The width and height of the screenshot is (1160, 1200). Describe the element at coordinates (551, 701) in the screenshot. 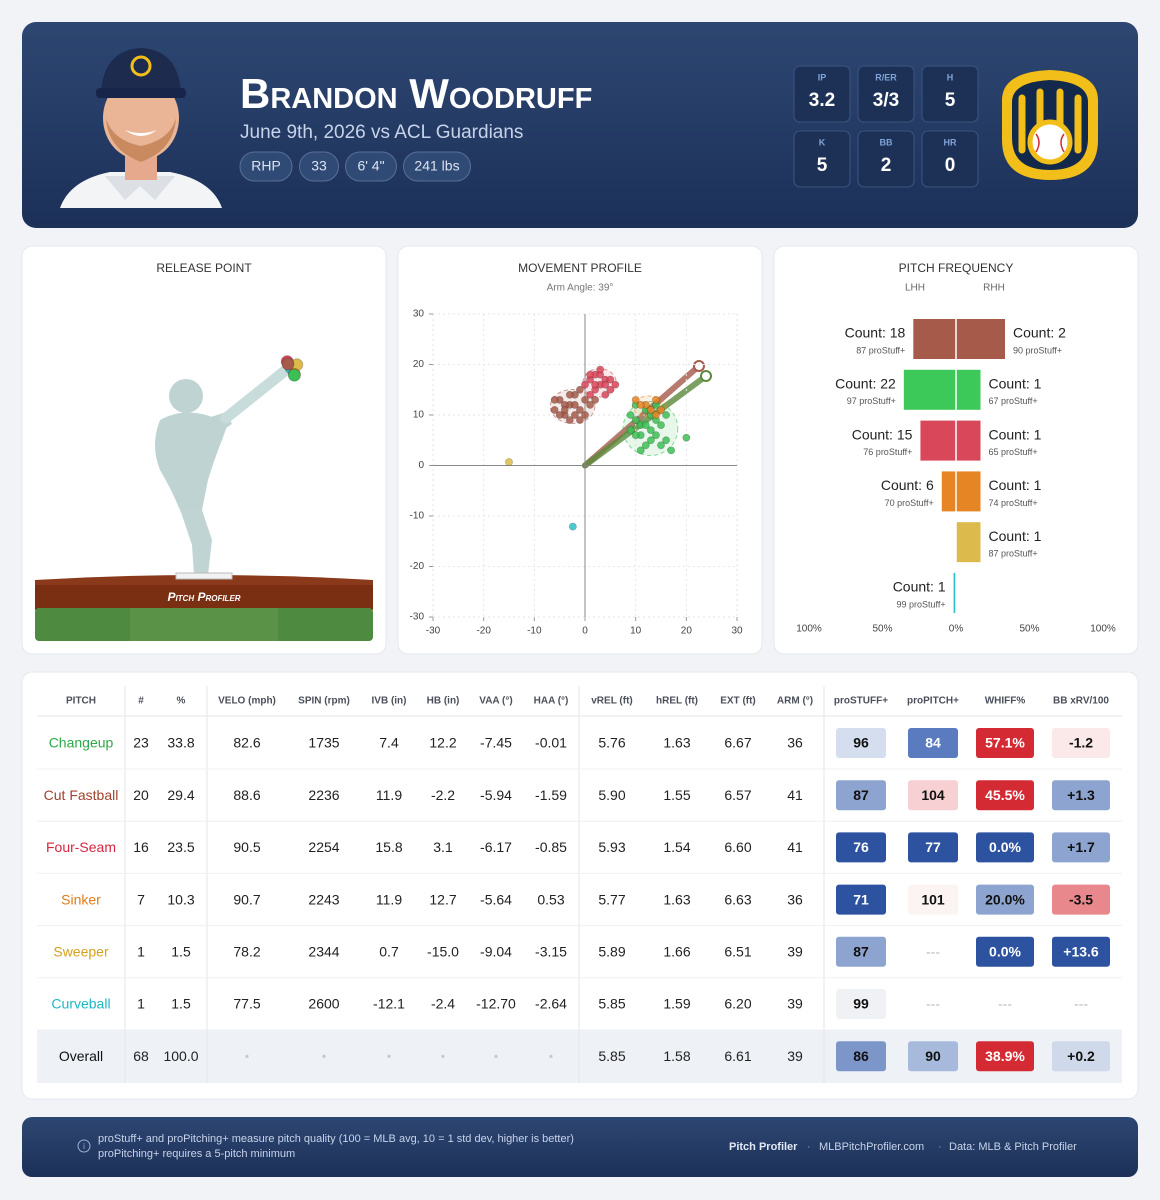

I see `column-header: HAA (°)` at that location.